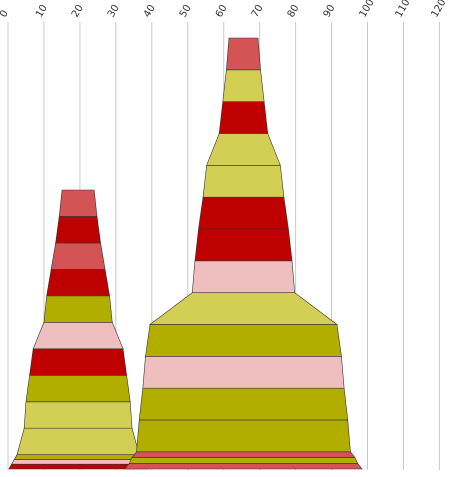  I want to click on x-tick-labels: 0 10 20 30 40 50 60 70 80 90 100 110 120, so click(224, 10).